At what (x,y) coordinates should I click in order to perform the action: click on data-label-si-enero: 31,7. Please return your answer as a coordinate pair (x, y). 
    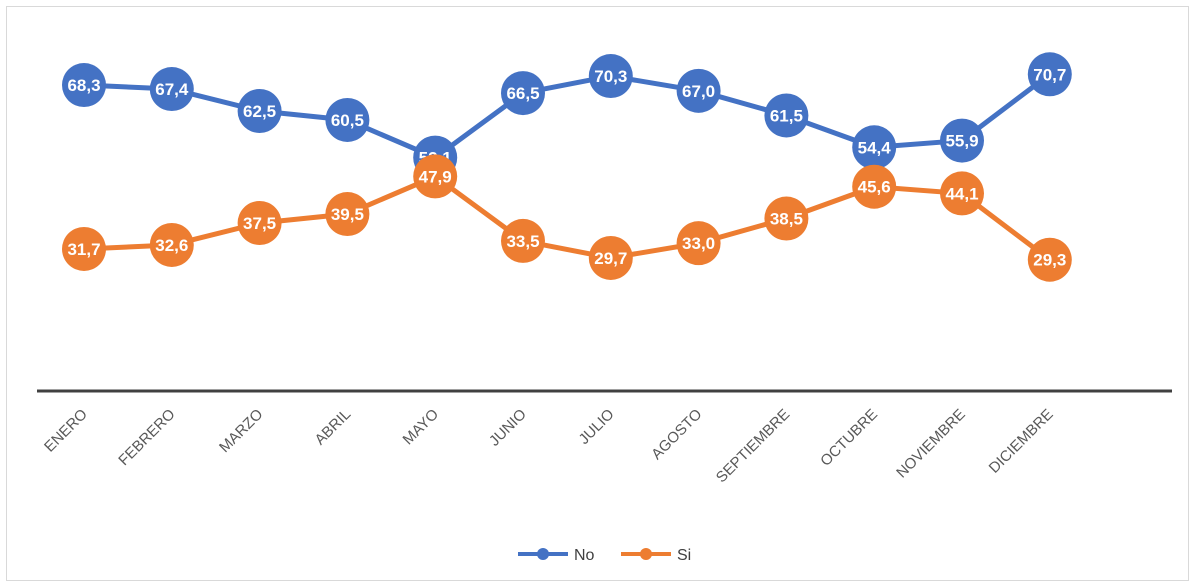
    Looking at the image, I should click on (83, 249).